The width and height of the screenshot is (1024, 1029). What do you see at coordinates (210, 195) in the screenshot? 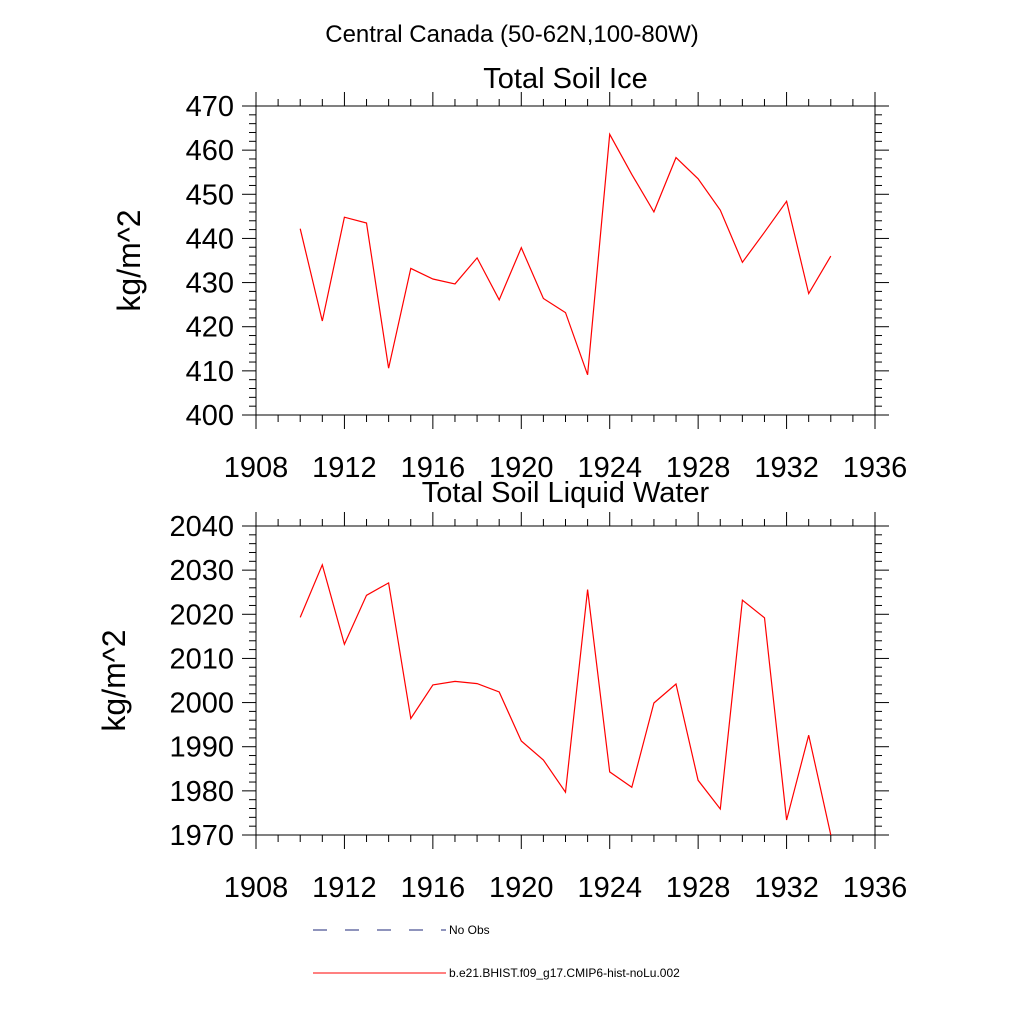
I see `y-tick-label: 450` at bounding box center [210, 195].